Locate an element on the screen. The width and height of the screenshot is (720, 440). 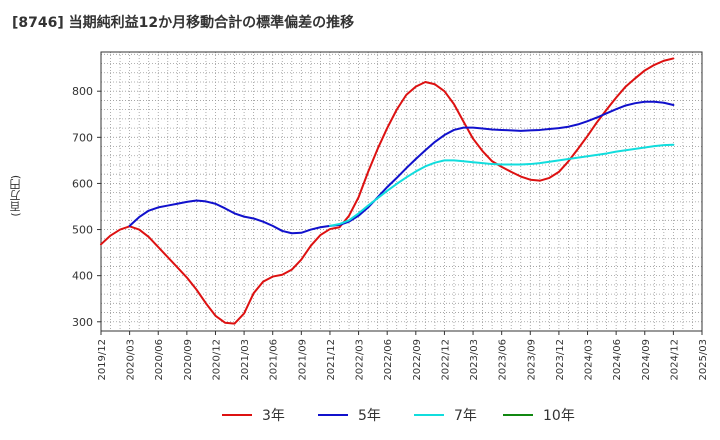
x-tick-label: 2023/03 is located at coordinates (474, 360).